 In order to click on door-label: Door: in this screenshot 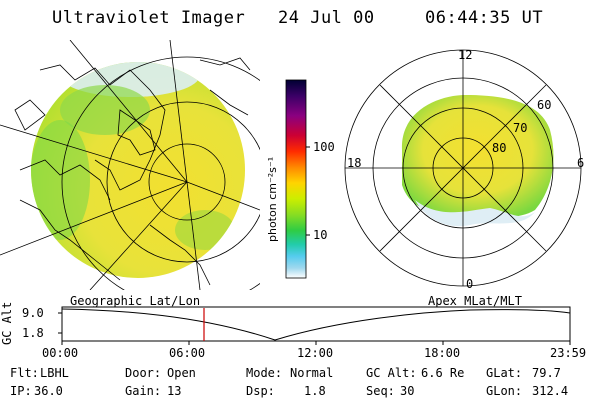, I will do `click(143, 373)`.